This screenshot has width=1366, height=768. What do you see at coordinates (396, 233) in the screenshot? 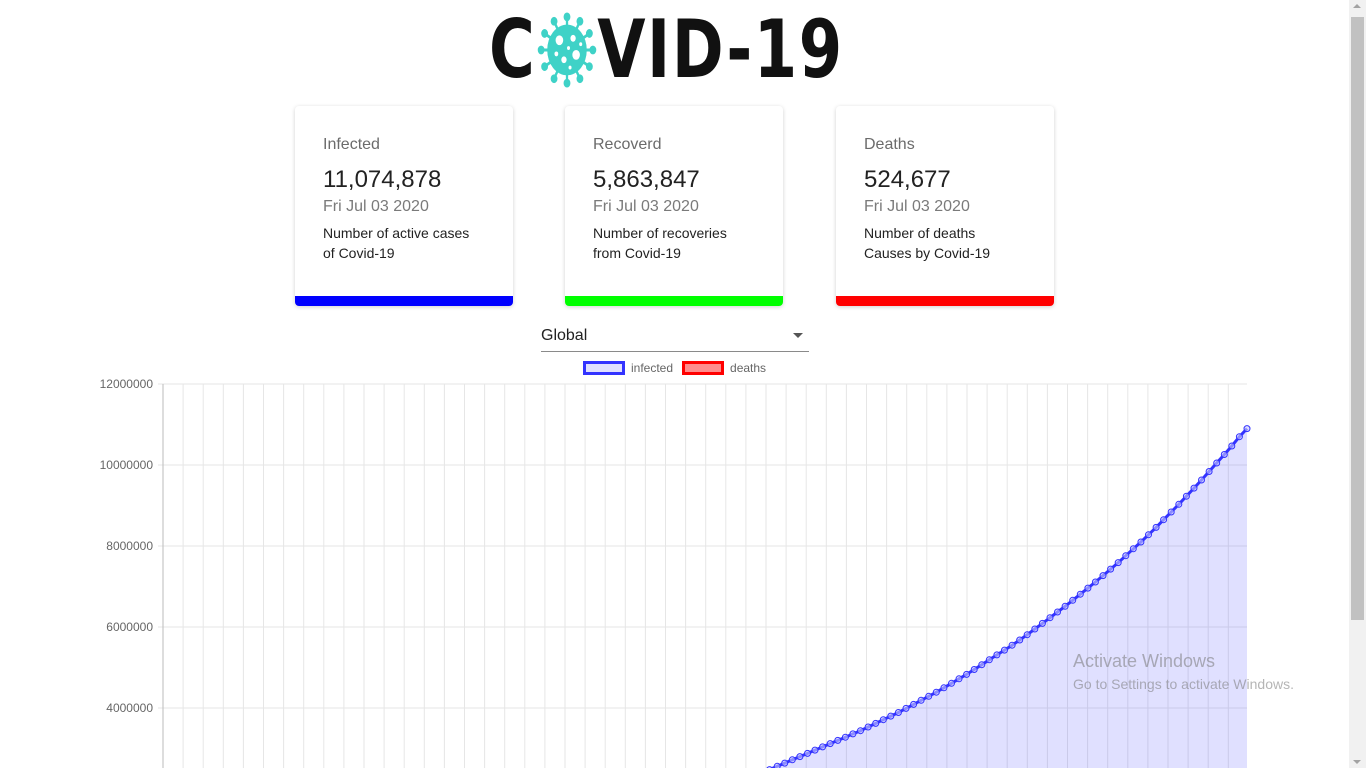
I see `card-description-line: Number of active cases` at bounding box center [396, 233].